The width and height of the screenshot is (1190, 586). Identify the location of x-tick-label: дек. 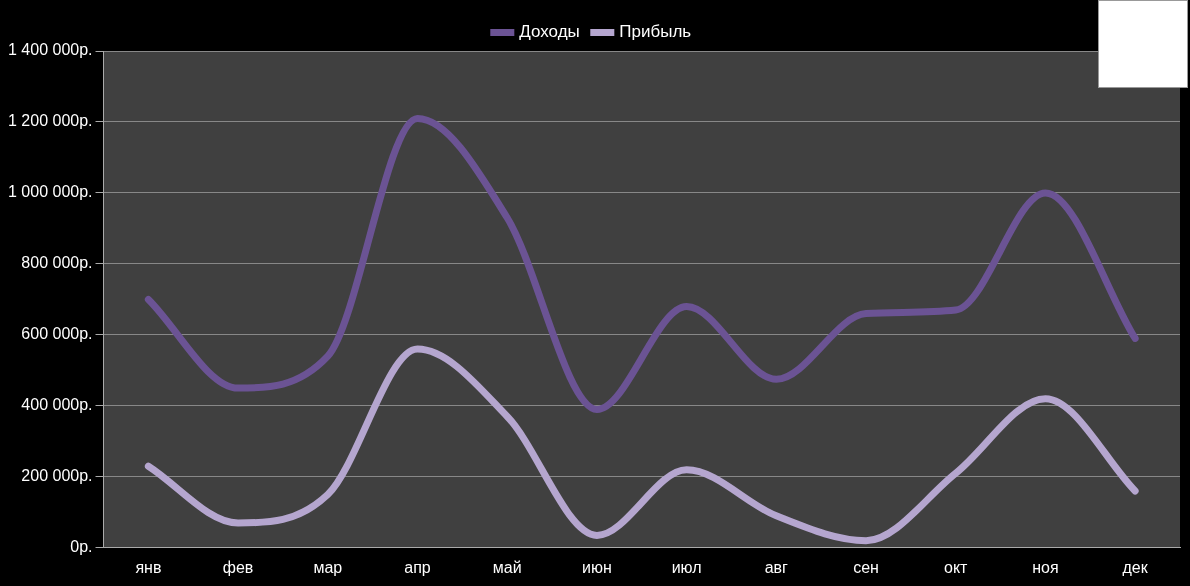
(1135, 567).